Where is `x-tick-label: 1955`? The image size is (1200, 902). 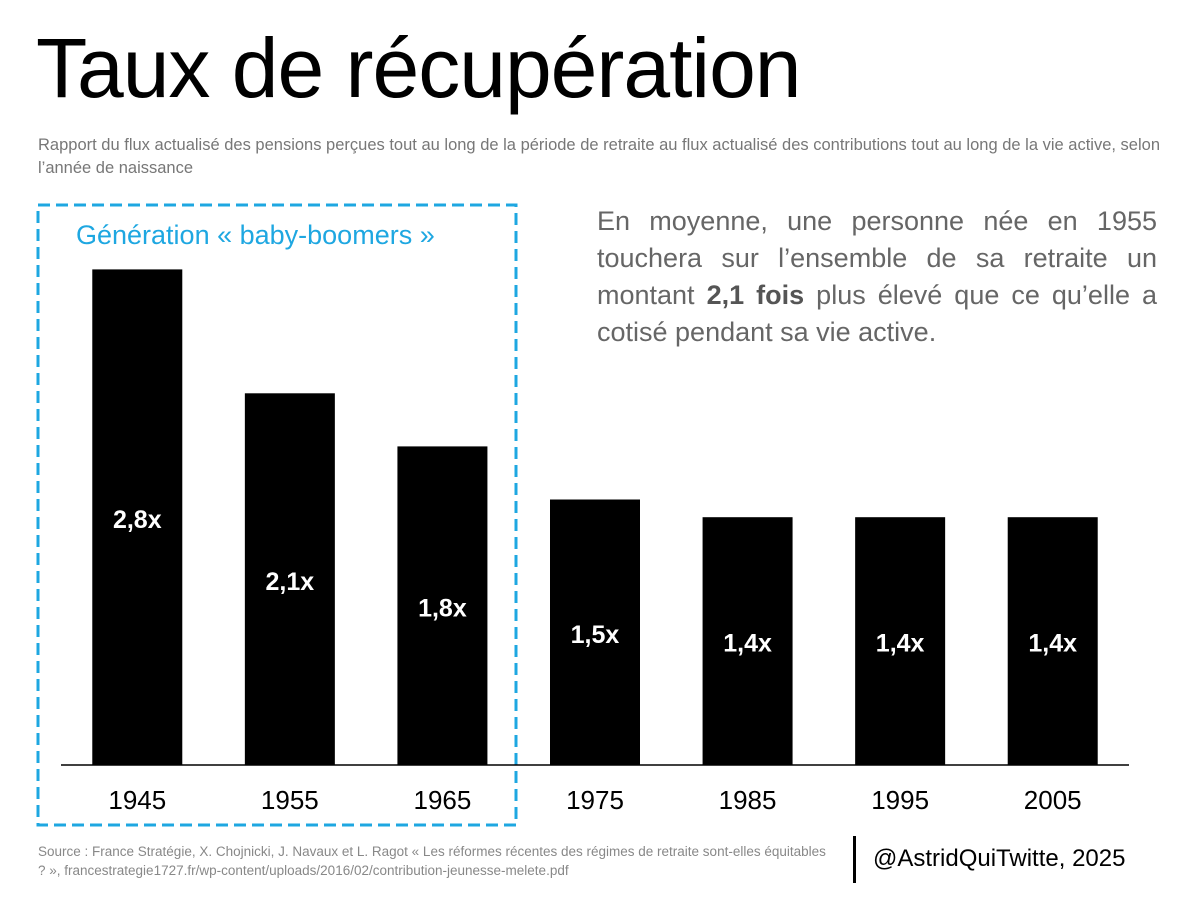 x-tick-label: 1955 is located at coordinates (290, 800).